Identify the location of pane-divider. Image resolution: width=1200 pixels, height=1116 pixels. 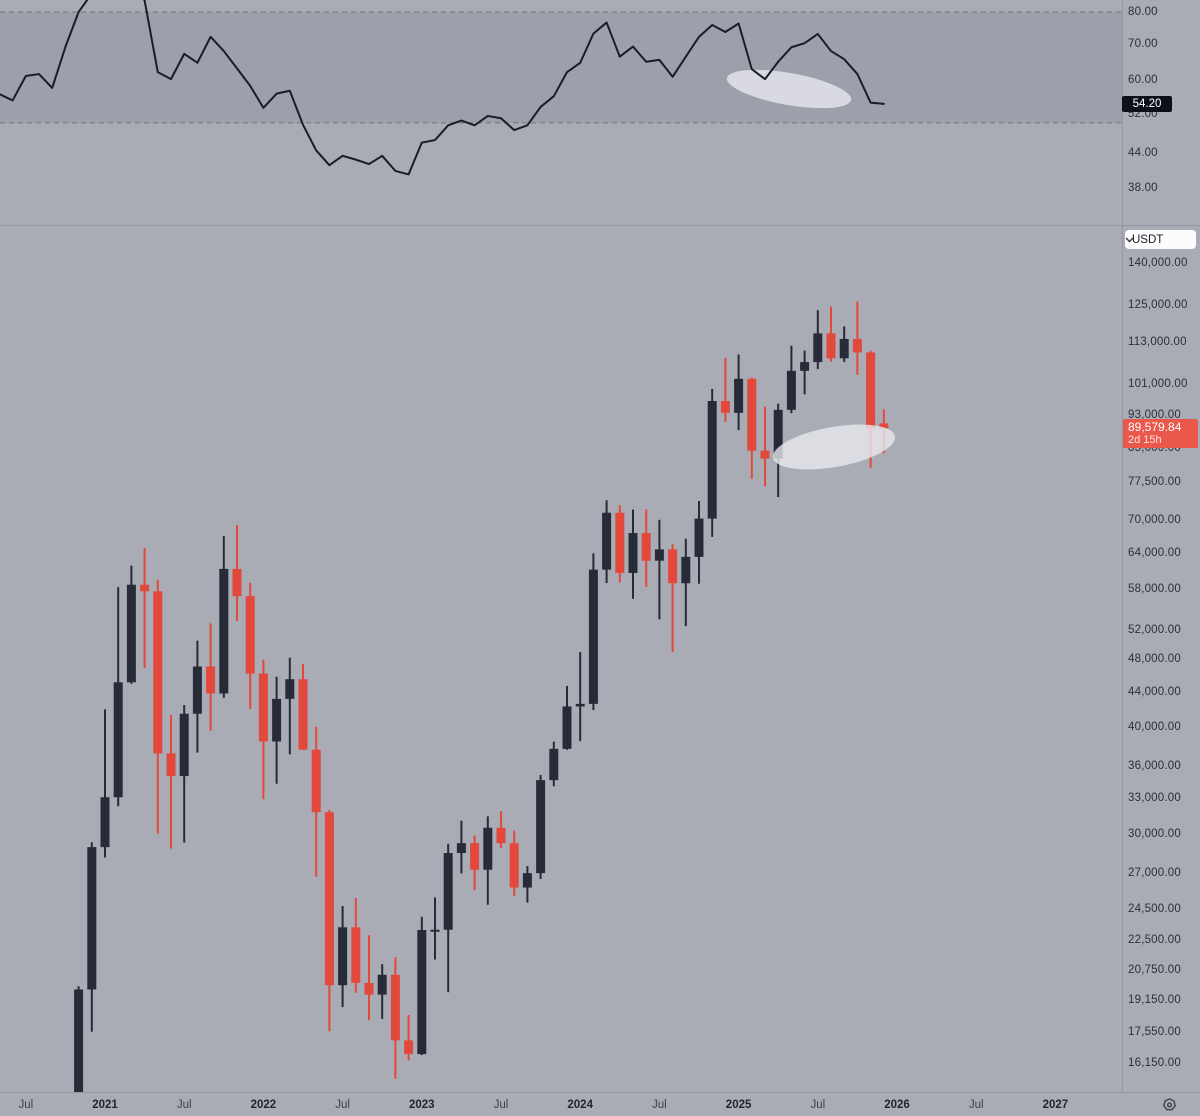
(600, 225).